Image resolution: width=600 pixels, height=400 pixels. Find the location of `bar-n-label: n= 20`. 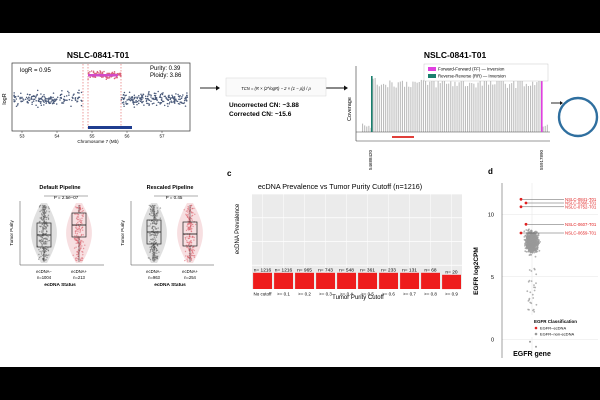

bar-n-label: n= 20 is located at coordinates (451, 272).